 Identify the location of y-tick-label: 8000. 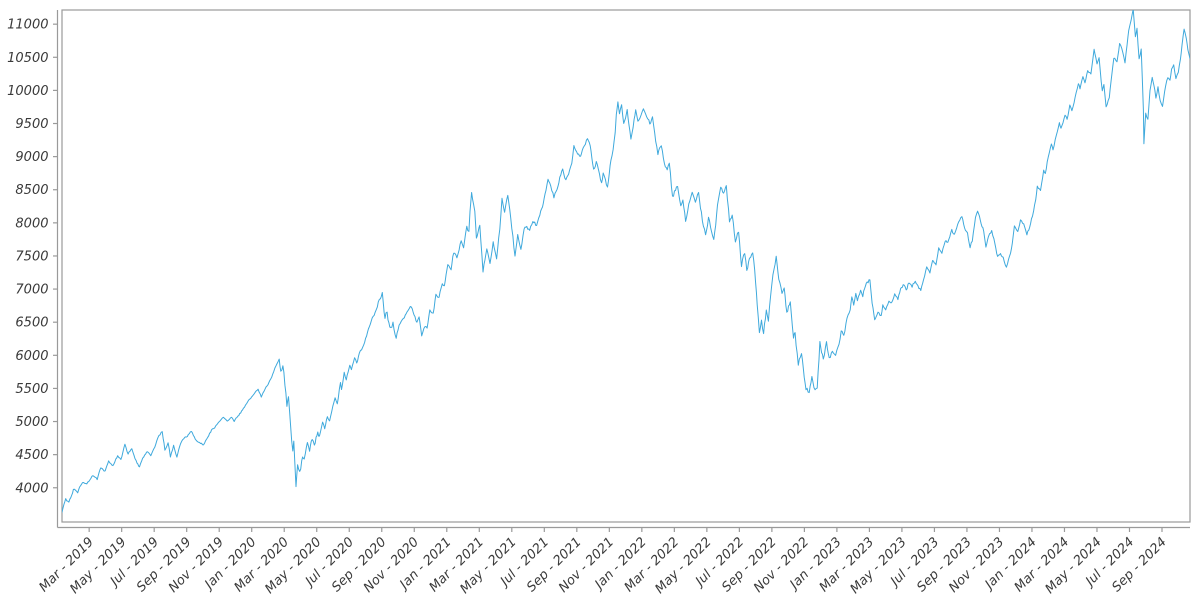
(31, 223).